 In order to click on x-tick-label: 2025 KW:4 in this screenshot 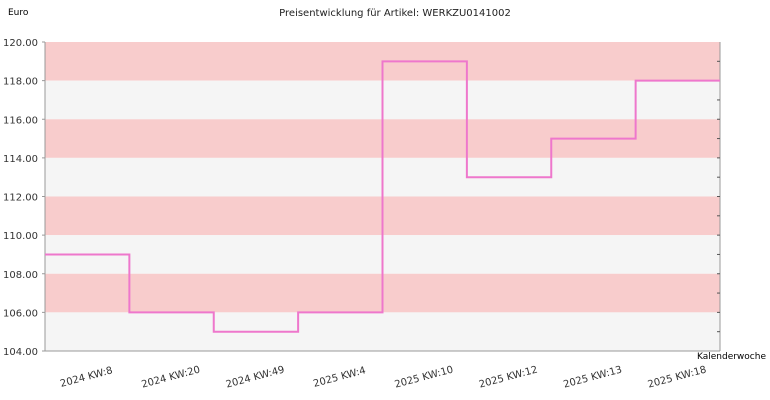, I will do `click(339, 377)`.